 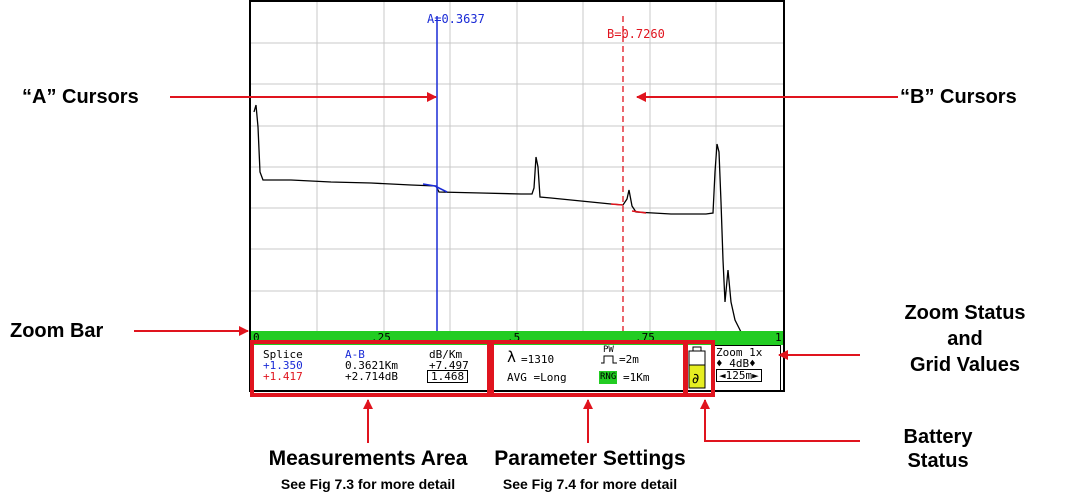 I want to click on callout-zoom-status: Zoom Status and Grid Values, so click(x=965, y=339).